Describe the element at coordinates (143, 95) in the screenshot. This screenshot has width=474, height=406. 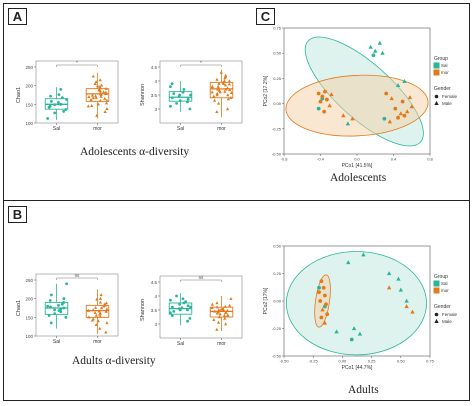
I see `y-axis-label: Shannon` at that location.